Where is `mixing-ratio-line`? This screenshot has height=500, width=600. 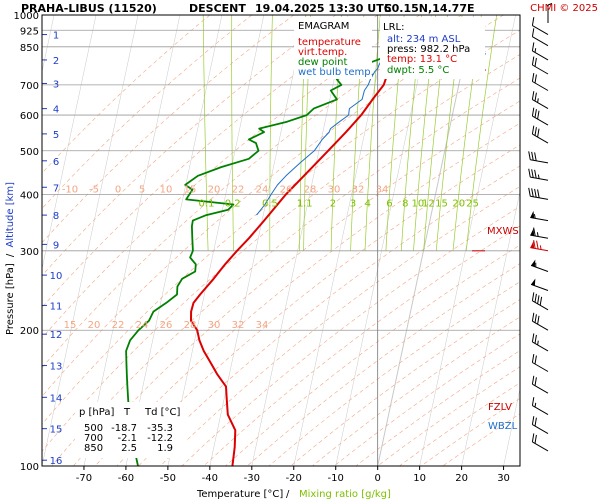
mixing-ratio-line is located at coordinates (271, 133).